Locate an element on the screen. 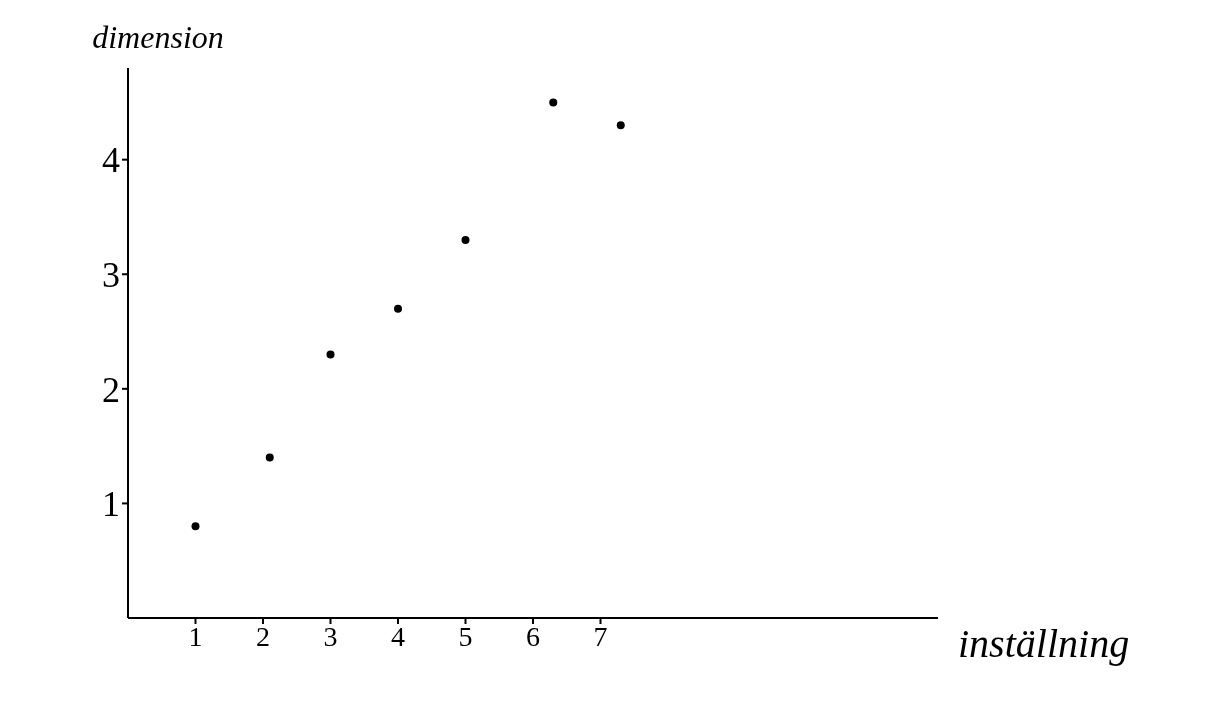 This screenshot has width=1208, height=708. x-tick-label: 2 is located at coordinates (263, 636).